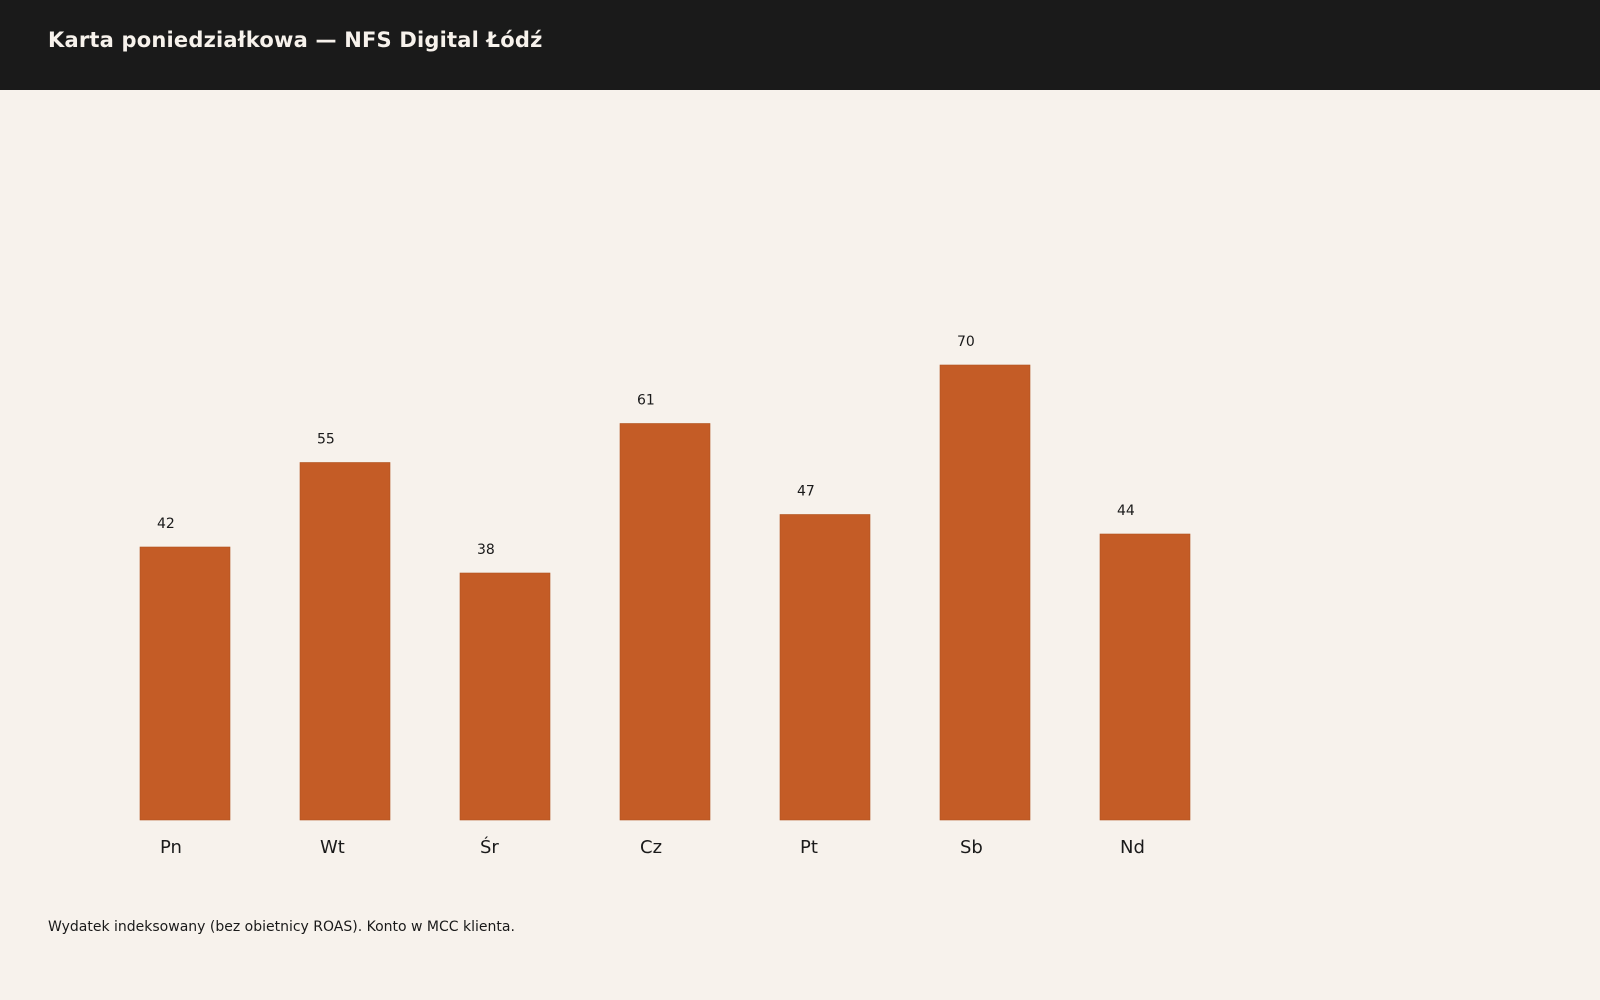  What do you see at coordinates (809, 847) in the screenshot?
I see `tick-label-Pt: Pt` at bounding box center [809, 847].